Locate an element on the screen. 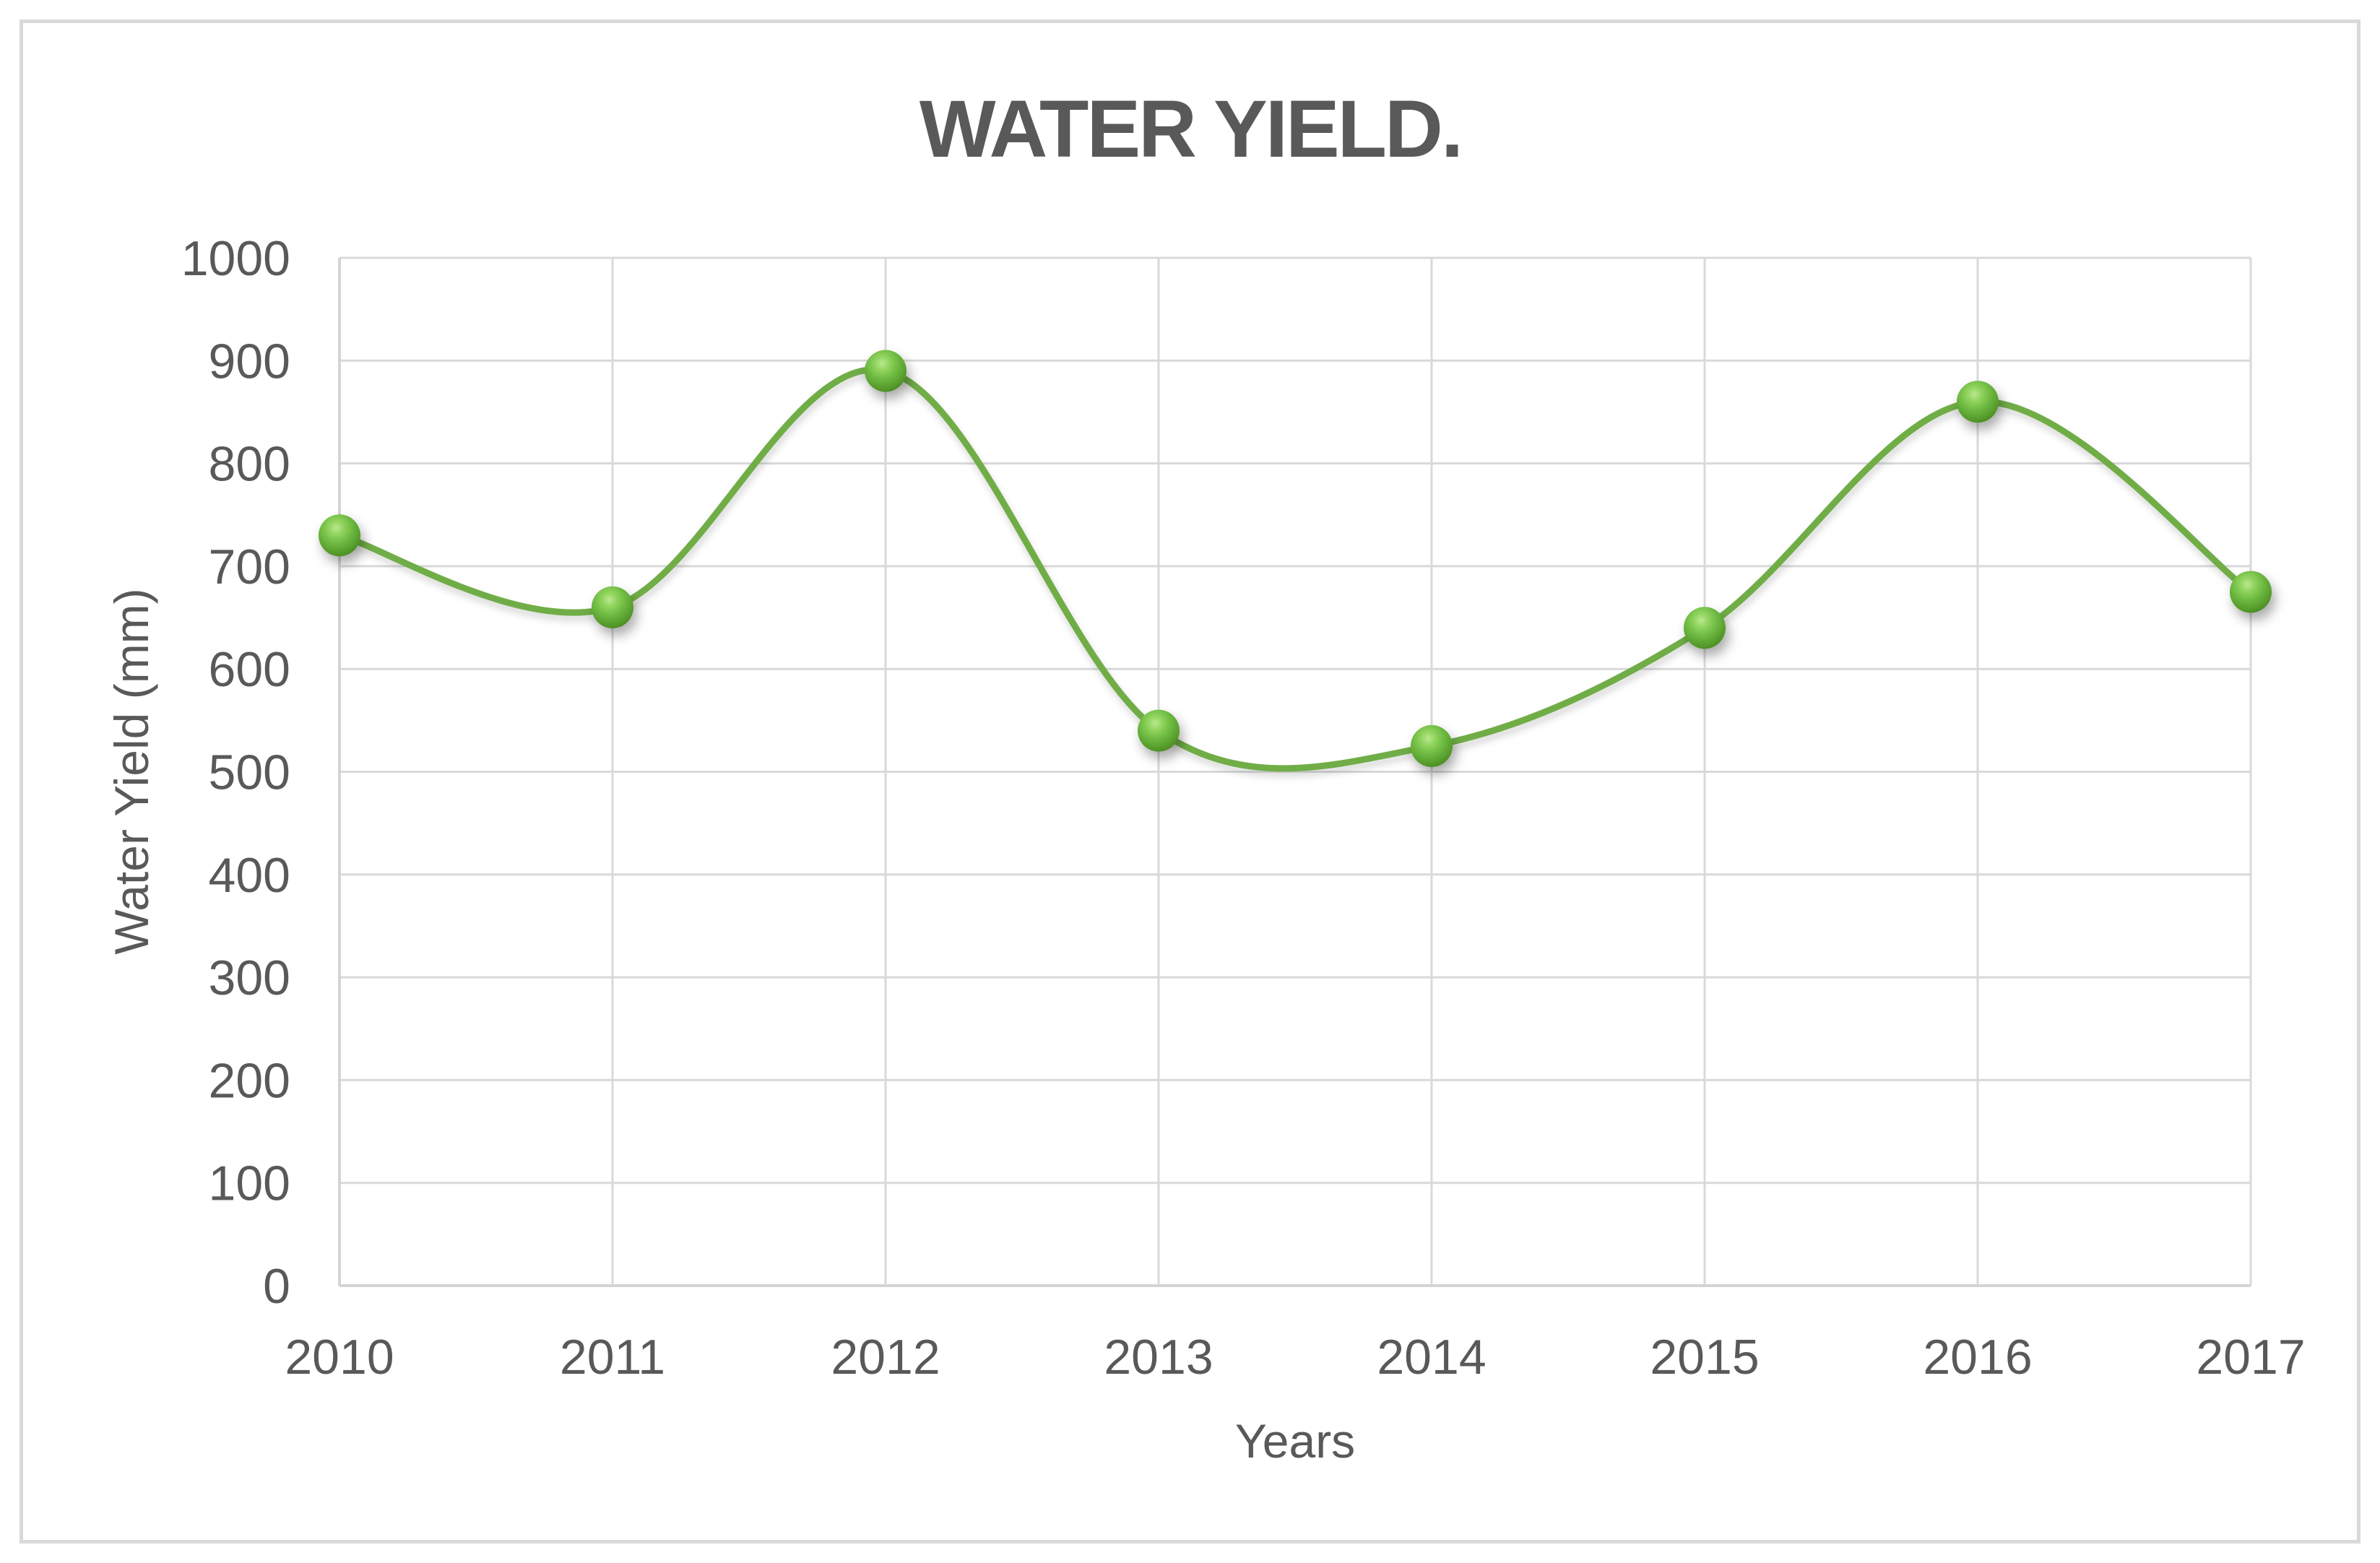  y-tick-label: 300 is located at coordinates (249, 978).